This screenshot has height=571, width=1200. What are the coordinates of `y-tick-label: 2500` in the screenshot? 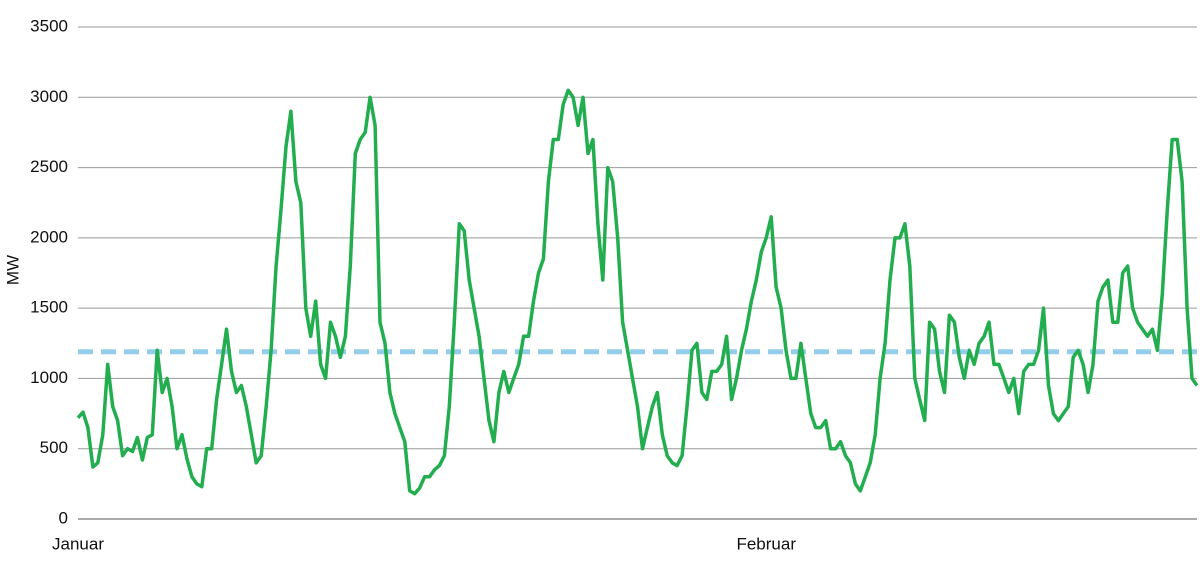 It's located at (49, 166).